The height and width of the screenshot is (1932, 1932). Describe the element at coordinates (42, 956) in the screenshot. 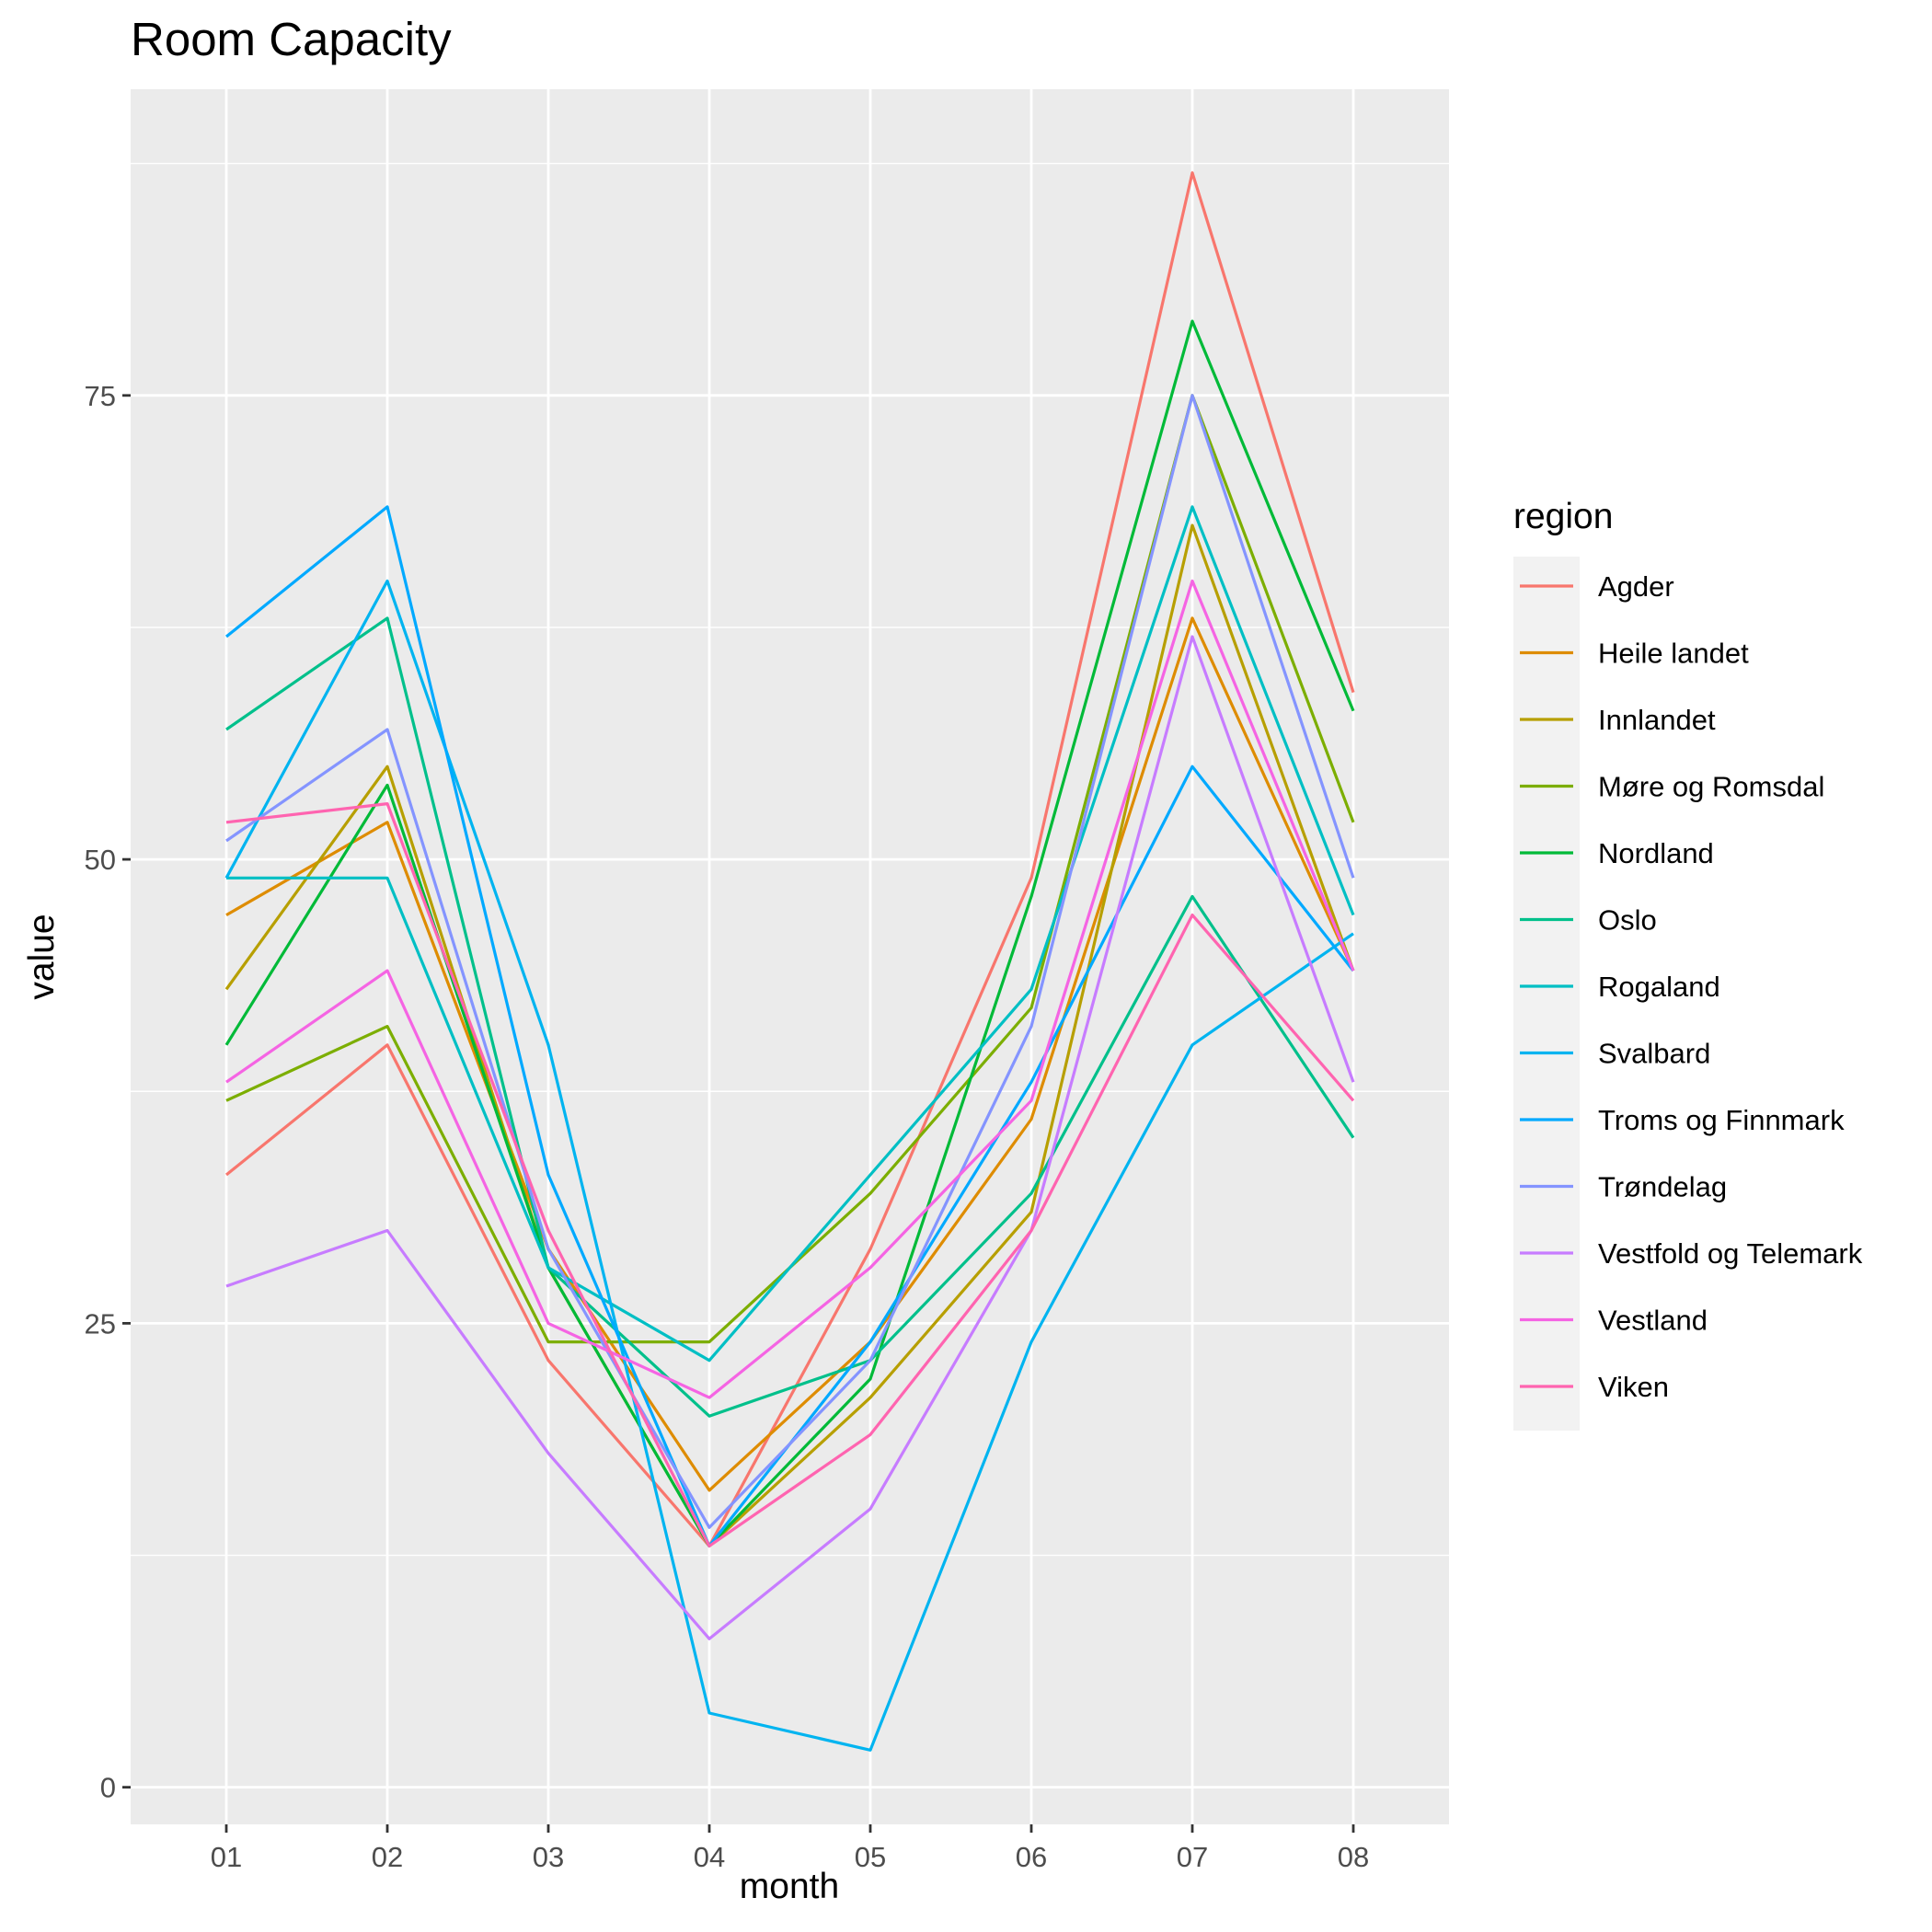

I see `y-axis-title: value` at that location.